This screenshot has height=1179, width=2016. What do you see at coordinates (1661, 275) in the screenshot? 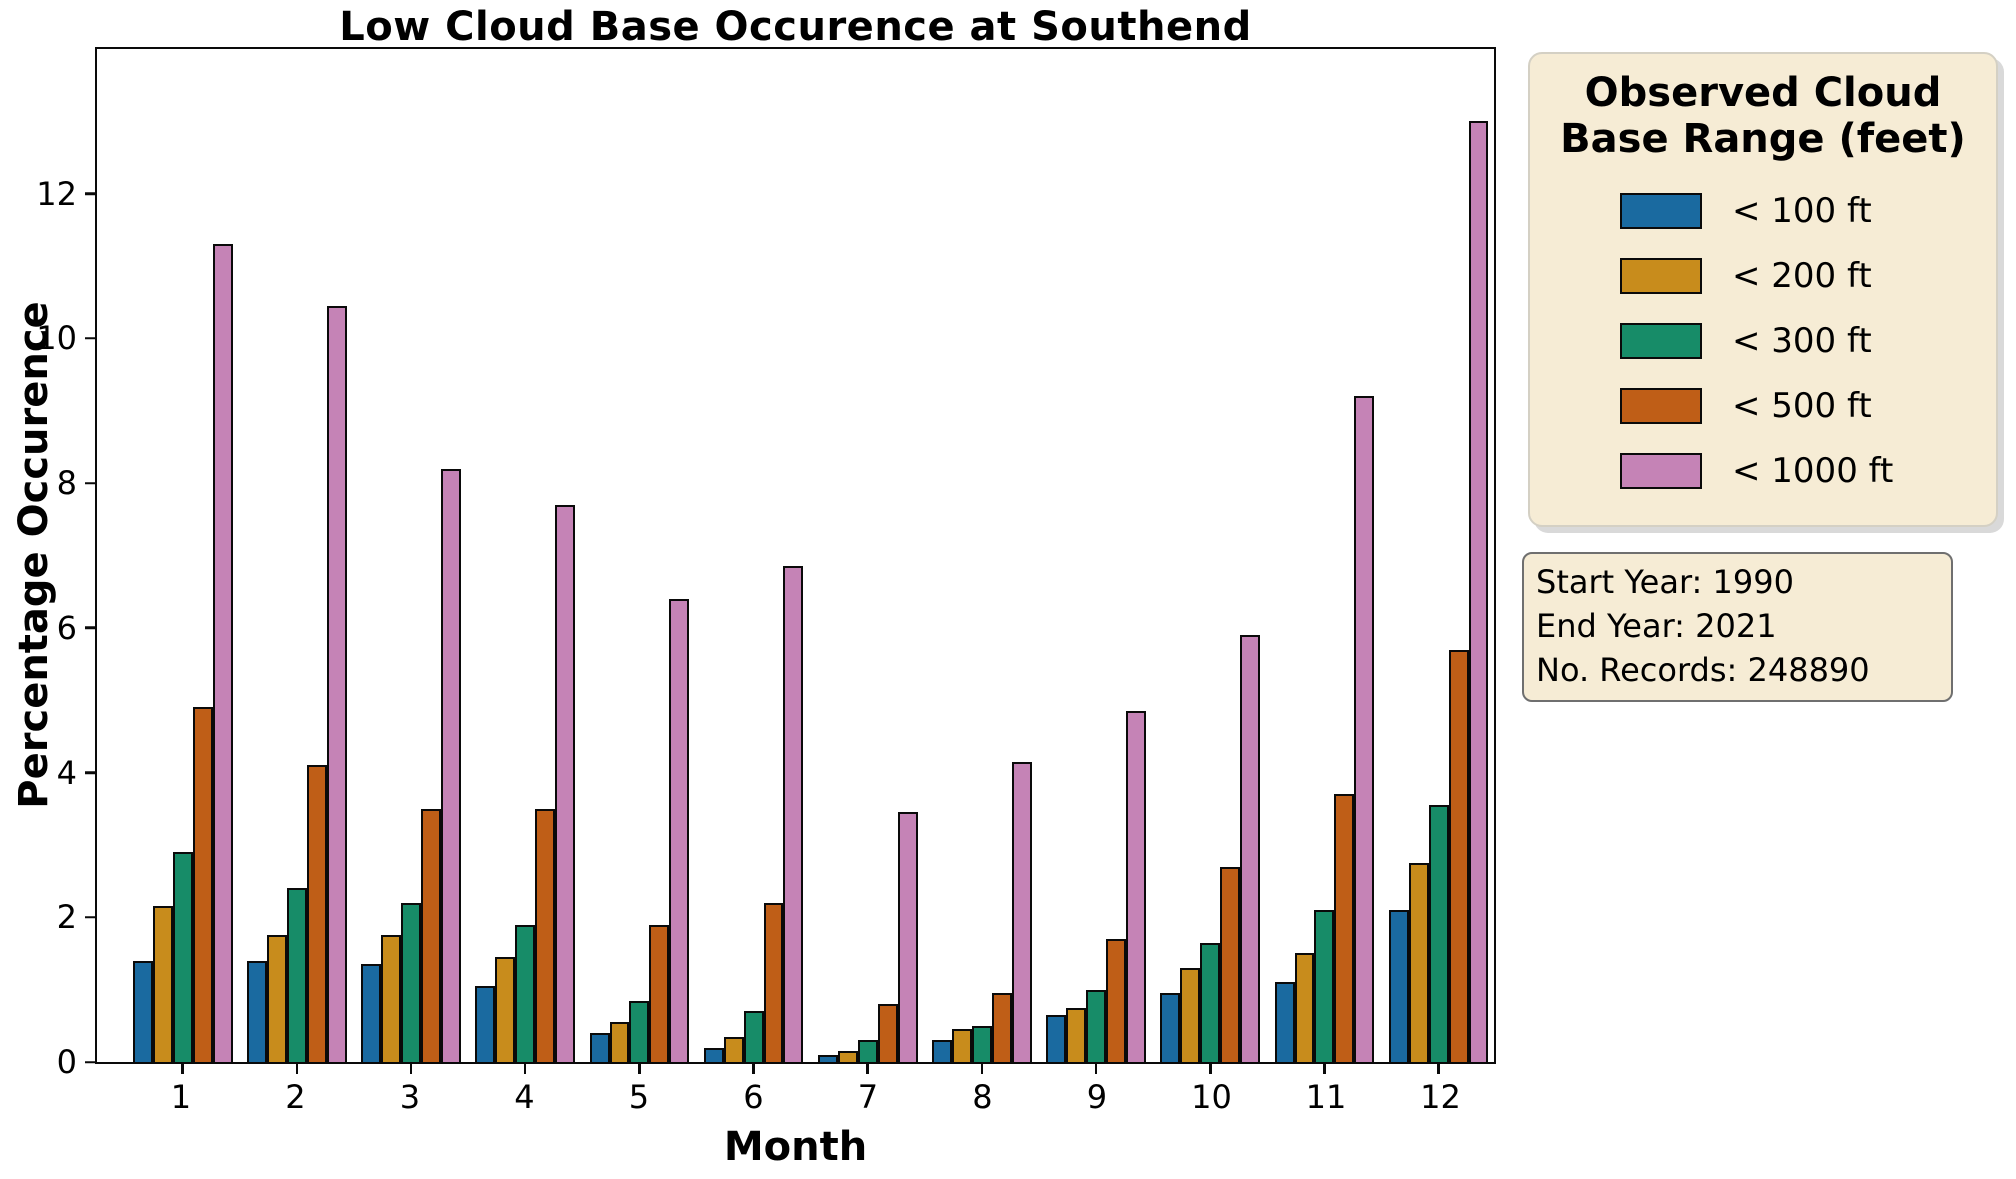
I see `legend-swatch-lt-200ft` at bounding box center [1661, 275].